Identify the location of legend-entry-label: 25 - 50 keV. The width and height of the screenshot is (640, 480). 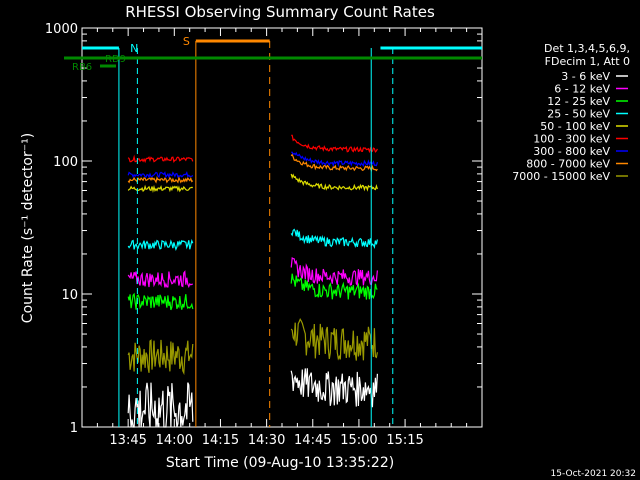
(578, 114).